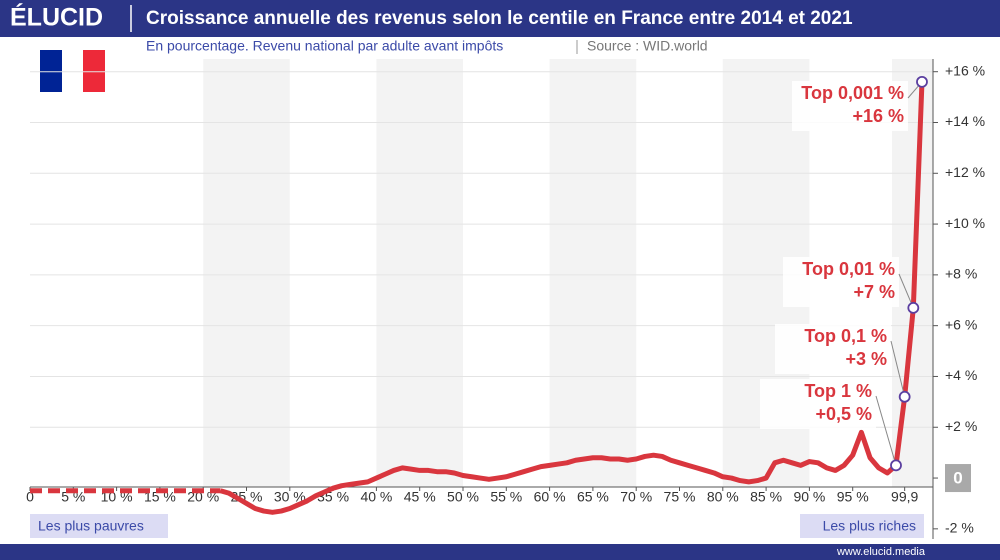  What do you see at coordinates (965, 70) in the screenshot?
I see `y-tick-label: +16 %` at bounding box center [965, 70].